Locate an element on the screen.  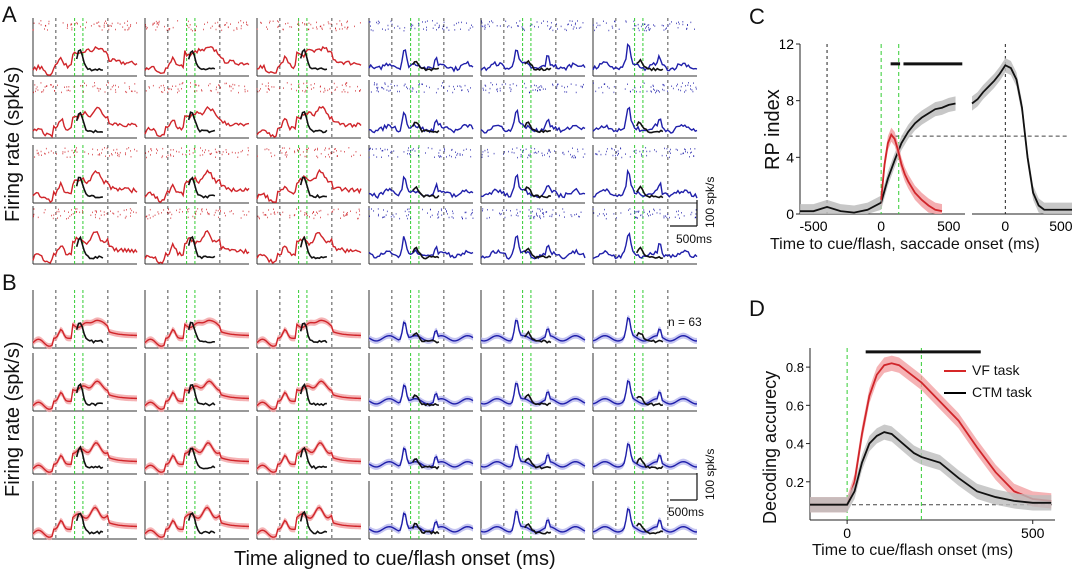
c-xtick-label: -500 is located at coordinates (814, 226).